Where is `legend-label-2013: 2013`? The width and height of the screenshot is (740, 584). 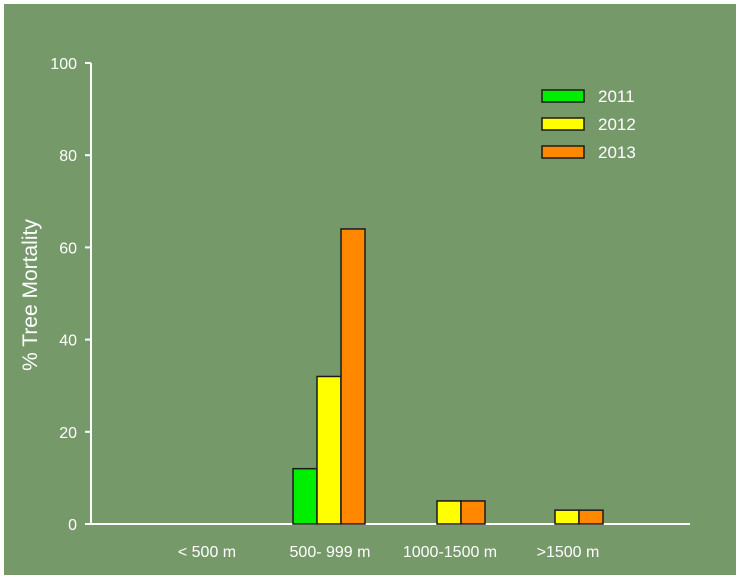
legend-label-2013: 2013 is located at coordinates (617, 152).